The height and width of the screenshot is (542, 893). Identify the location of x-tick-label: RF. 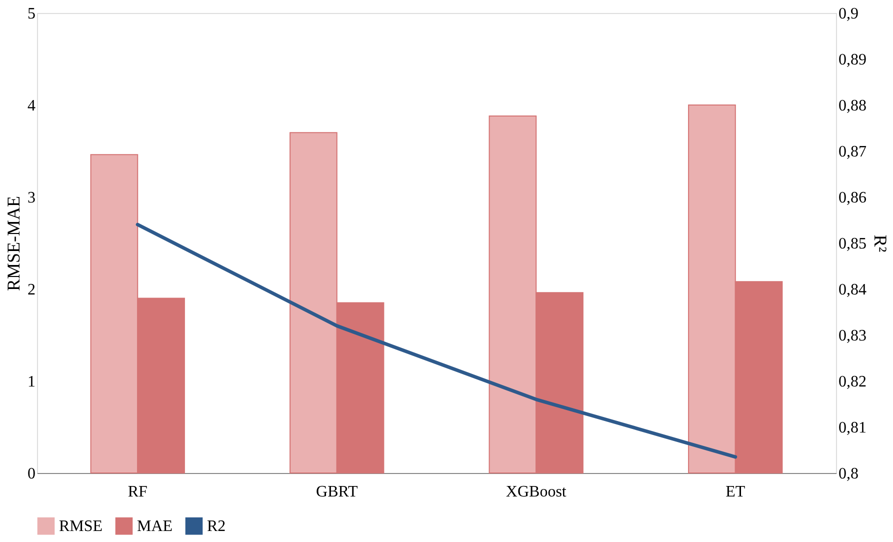
(138, 492).